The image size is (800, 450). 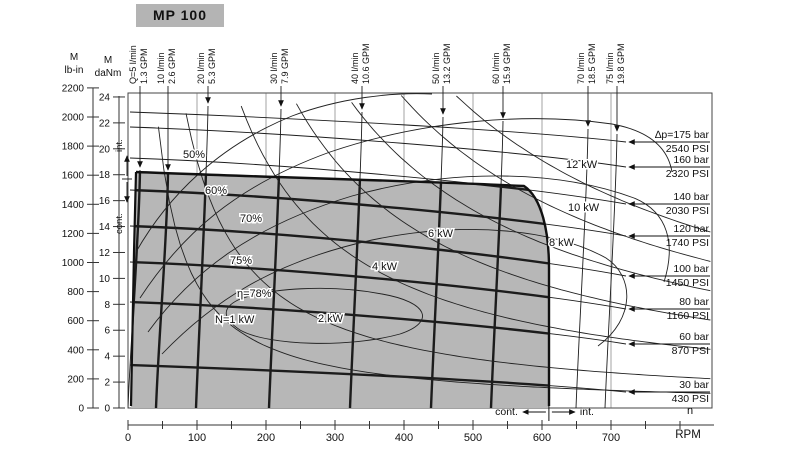 What do you see at coordinates (691, 269) in the screenshot?
I see `svg-text: 100 bar` at bounding box center [691, 269].